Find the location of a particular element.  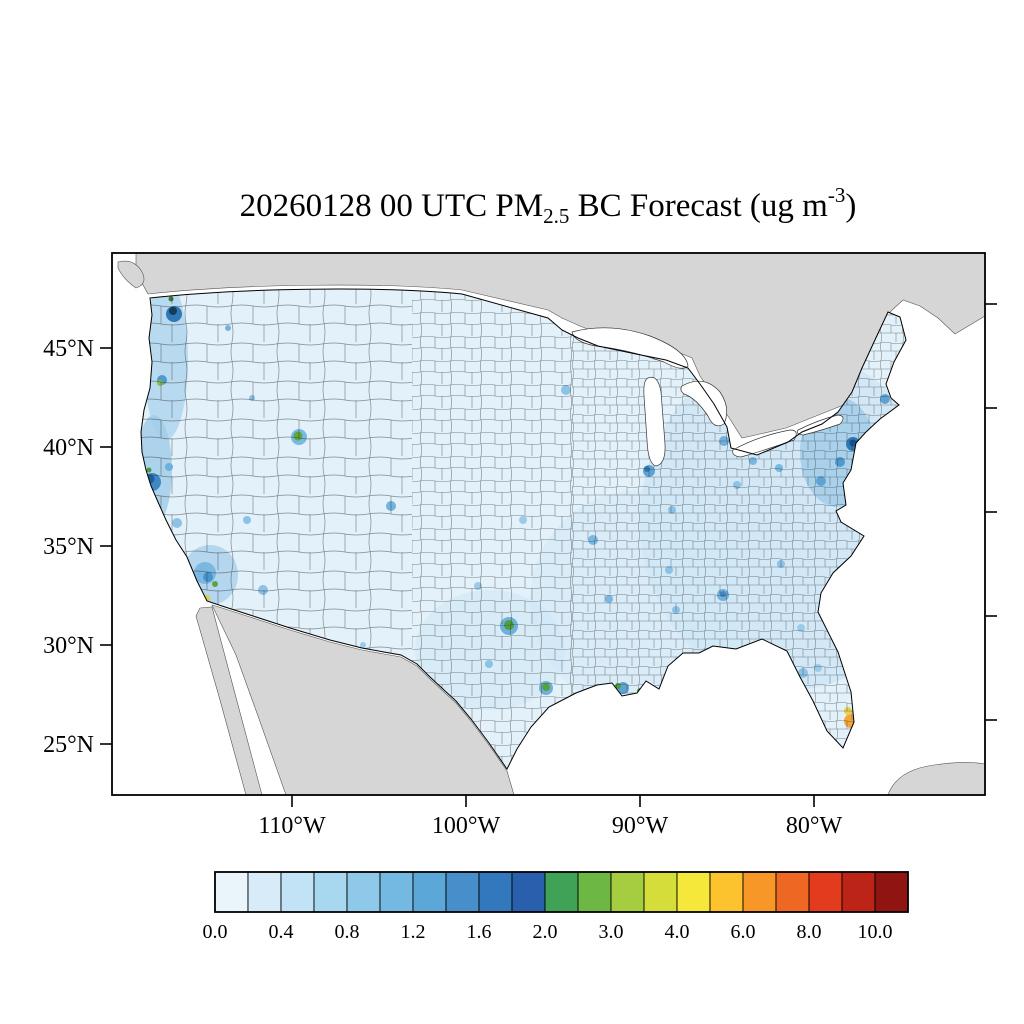

lake-huron is located at coordinates (704, 403).